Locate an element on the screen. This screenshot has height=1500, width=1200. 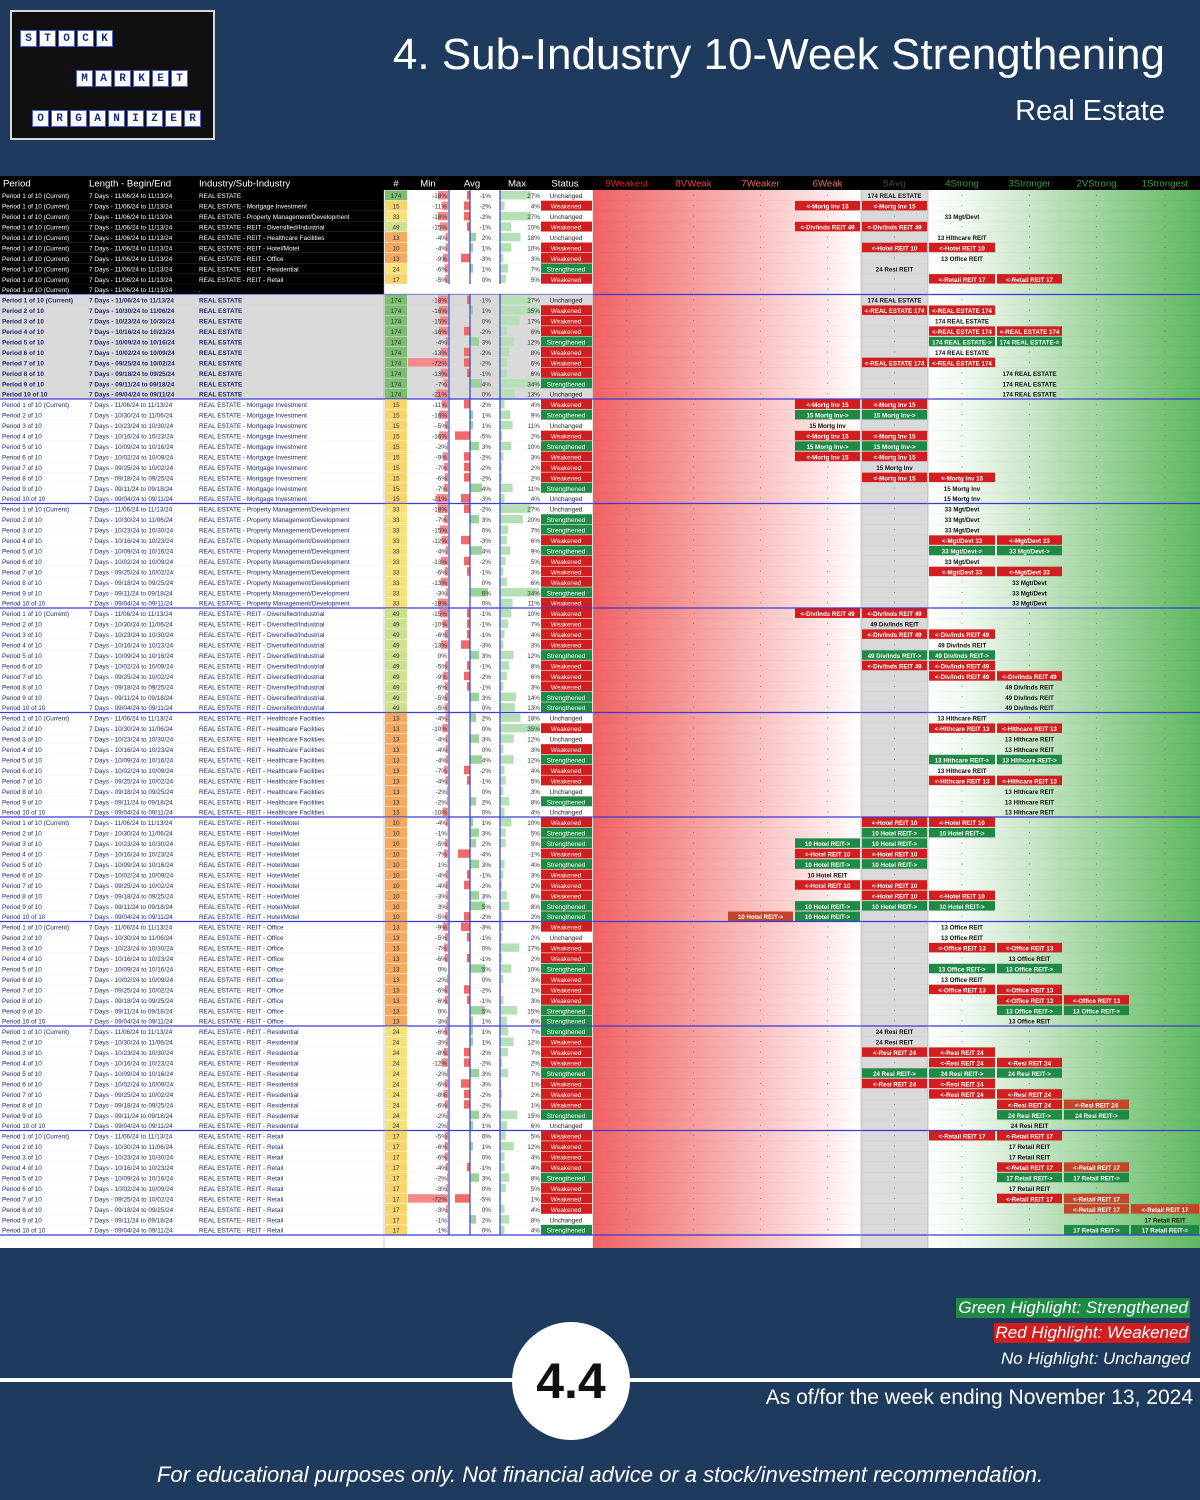
strength-label: 15 Mortg Inv is located at coordinates (962, 499).